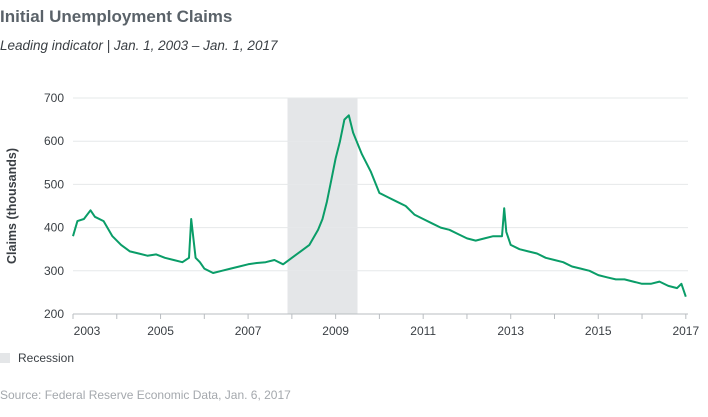 The image size is (708, 417). What do you see at coordinates (54, 271) in the screenshot?
I see `y-tick-label: 300` at bounding box center [54, 271].